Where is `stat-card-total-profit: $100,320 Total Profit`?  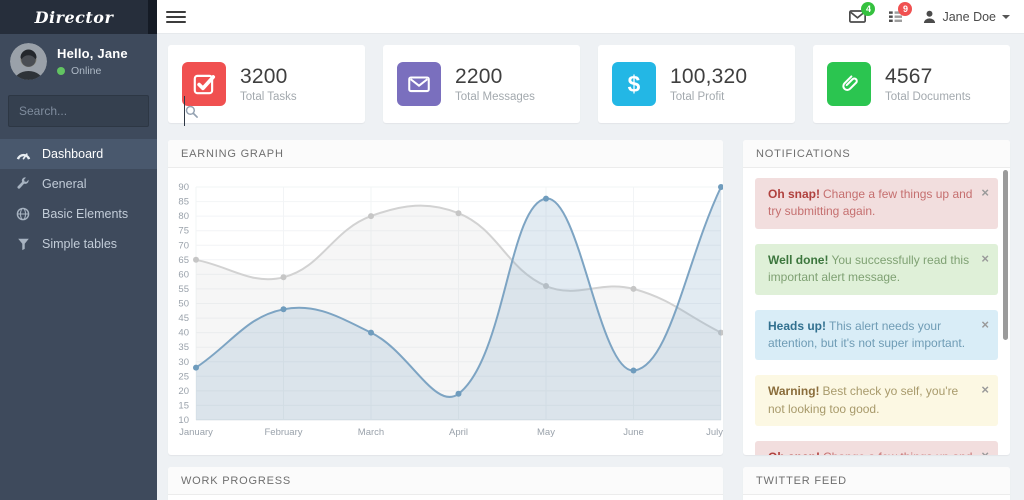
stat-card-total-profit: $100,320 Total Profit is located at coordinates (696, 84).